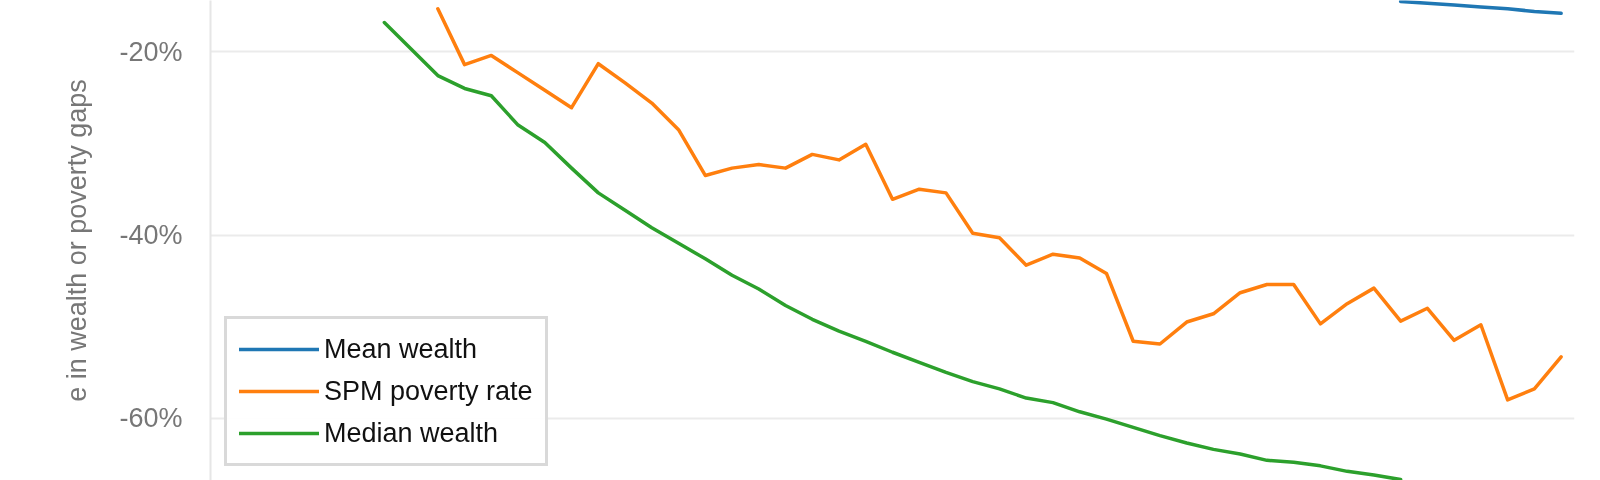 The height and width of the screenshot is (480, 1600). I want to click on line-series, so click(1480, 8).